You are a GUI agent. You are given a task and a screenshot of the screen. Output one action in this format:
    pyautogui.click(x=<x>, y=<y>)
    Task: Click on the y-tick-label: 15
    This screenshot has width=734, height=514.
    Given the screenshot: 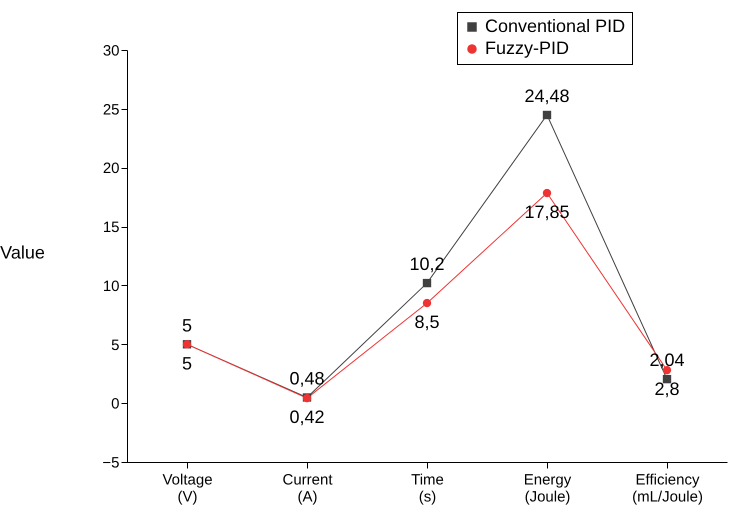 What is the action you would take?
    pyautogui.click(x=111, y=227)
    